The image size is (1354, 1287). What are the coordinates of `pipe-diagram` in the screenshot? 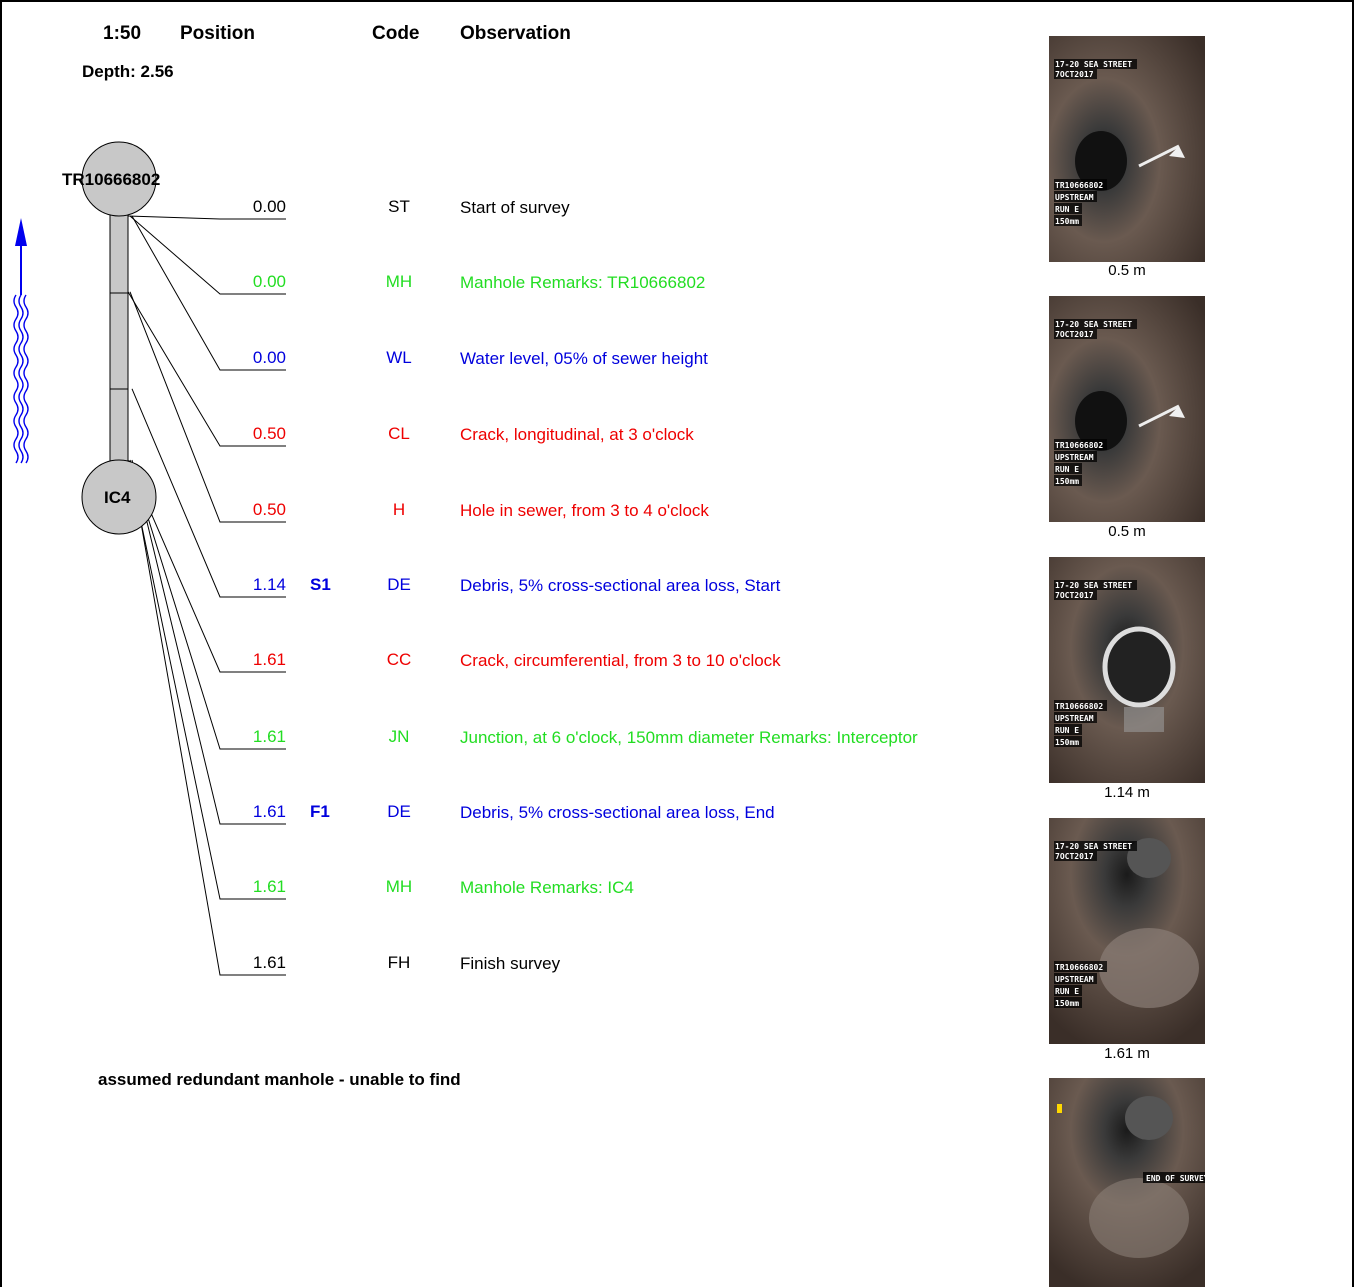 It's located at (149, 558).